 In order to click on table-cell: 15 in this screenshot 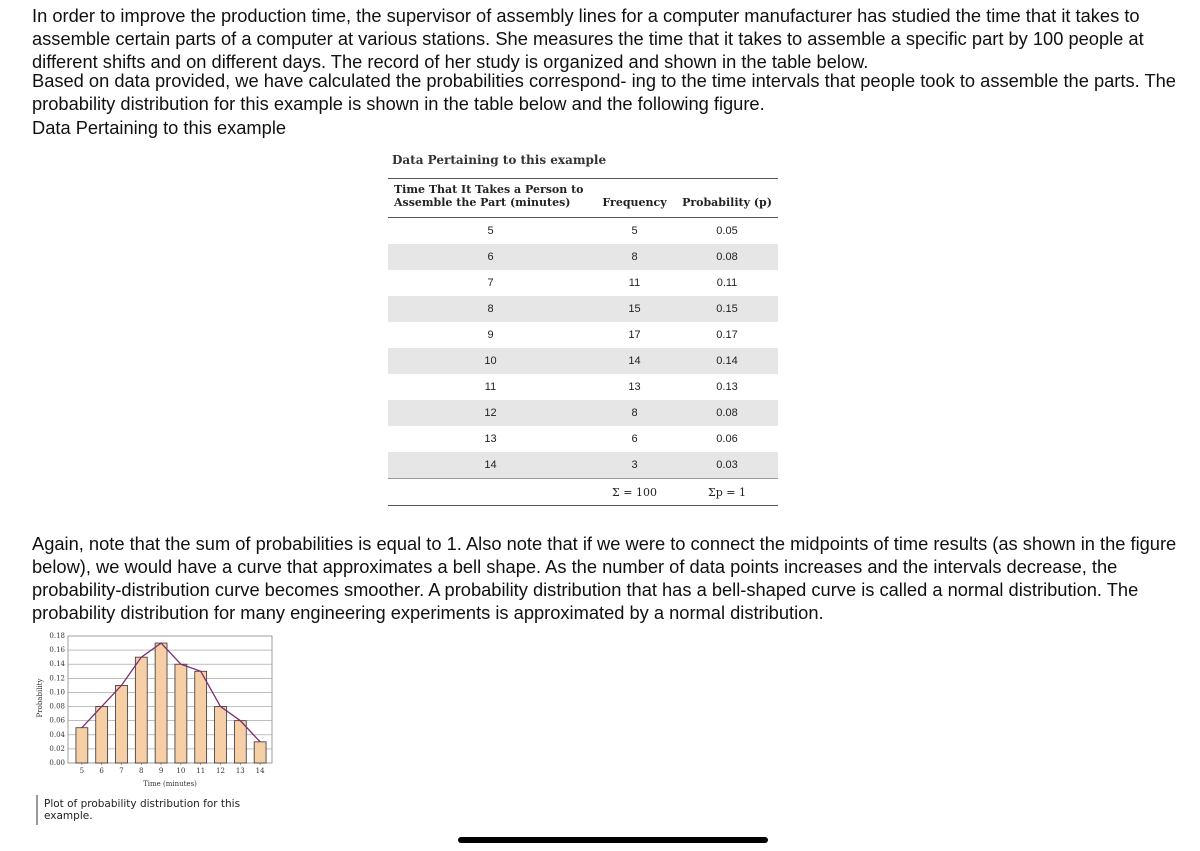, I will do `click(634, 309)`.